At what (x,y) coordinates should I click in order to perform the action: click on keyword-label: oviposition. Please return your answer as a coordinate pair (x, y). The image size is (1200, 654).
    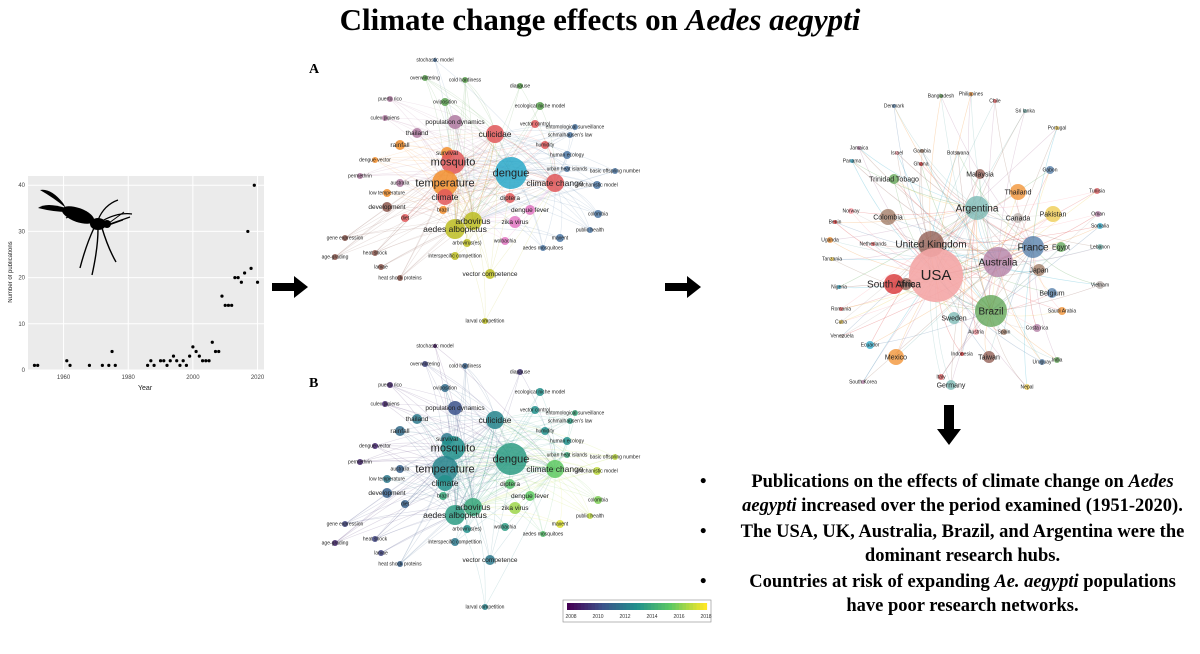
    Looking at the image, I should click on (445, 389).